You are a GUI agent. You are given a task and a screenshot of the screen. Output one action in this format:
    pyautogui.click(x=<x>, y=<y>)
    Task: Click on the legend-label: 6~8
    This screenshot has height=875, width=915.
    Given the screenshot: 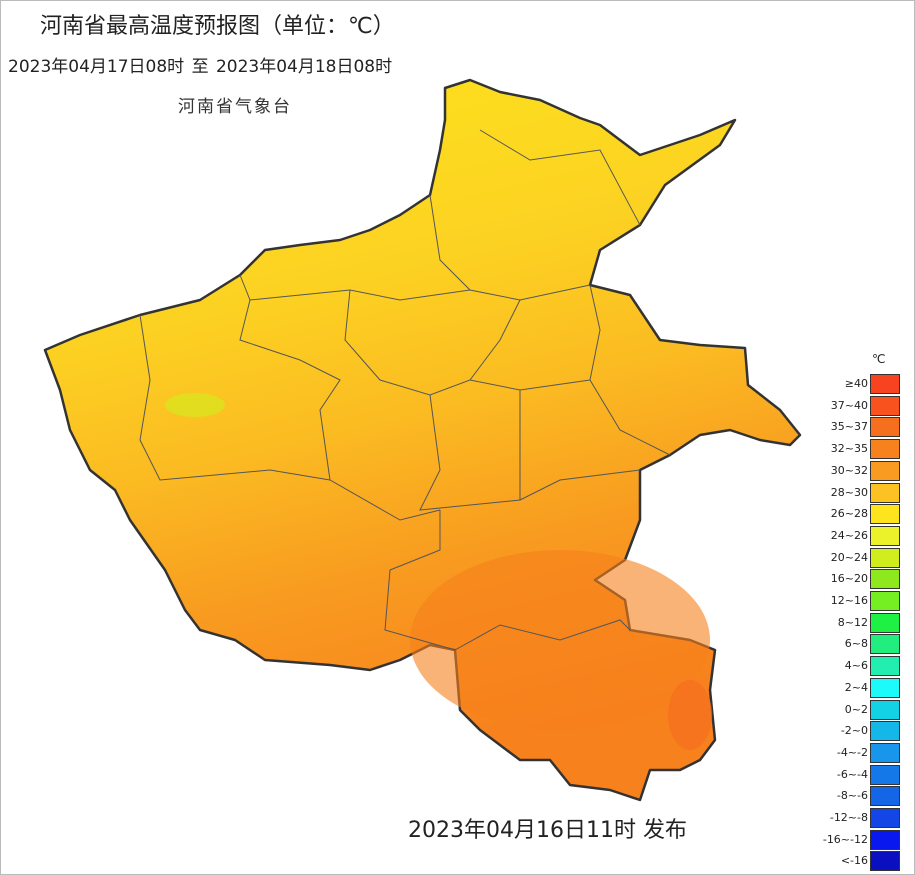 What is the action you would take?
    pyautogui.click(x=856, y=644)
    